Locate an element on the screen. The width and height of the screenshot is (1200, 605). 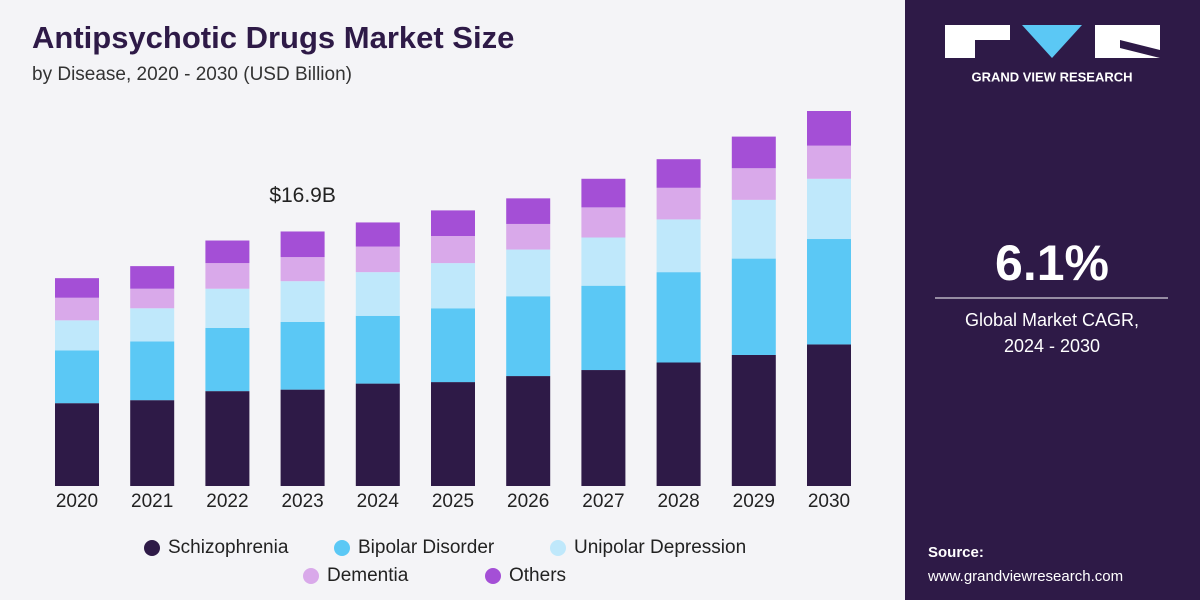
x-tick-label: 2025 is located at coordinates (453, 501).